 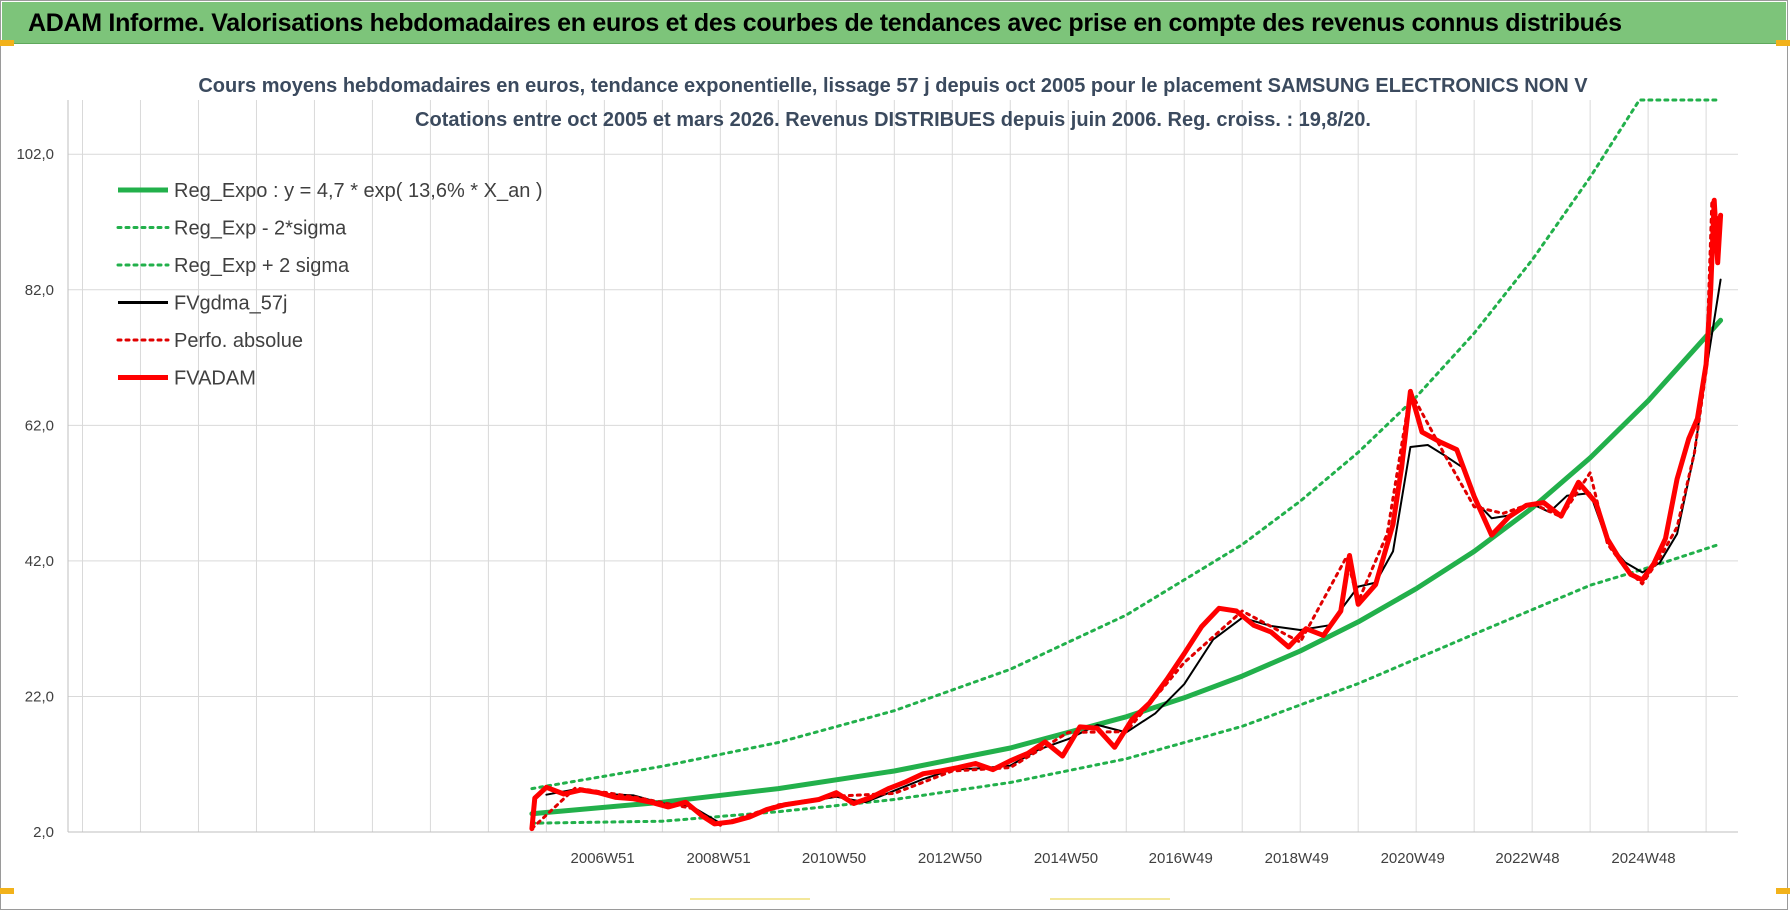 What do you see at coordinates (1643, 858) in the screenshot?
I see `x-tick-label: 2024W48` at bounding box center [1643, 858].